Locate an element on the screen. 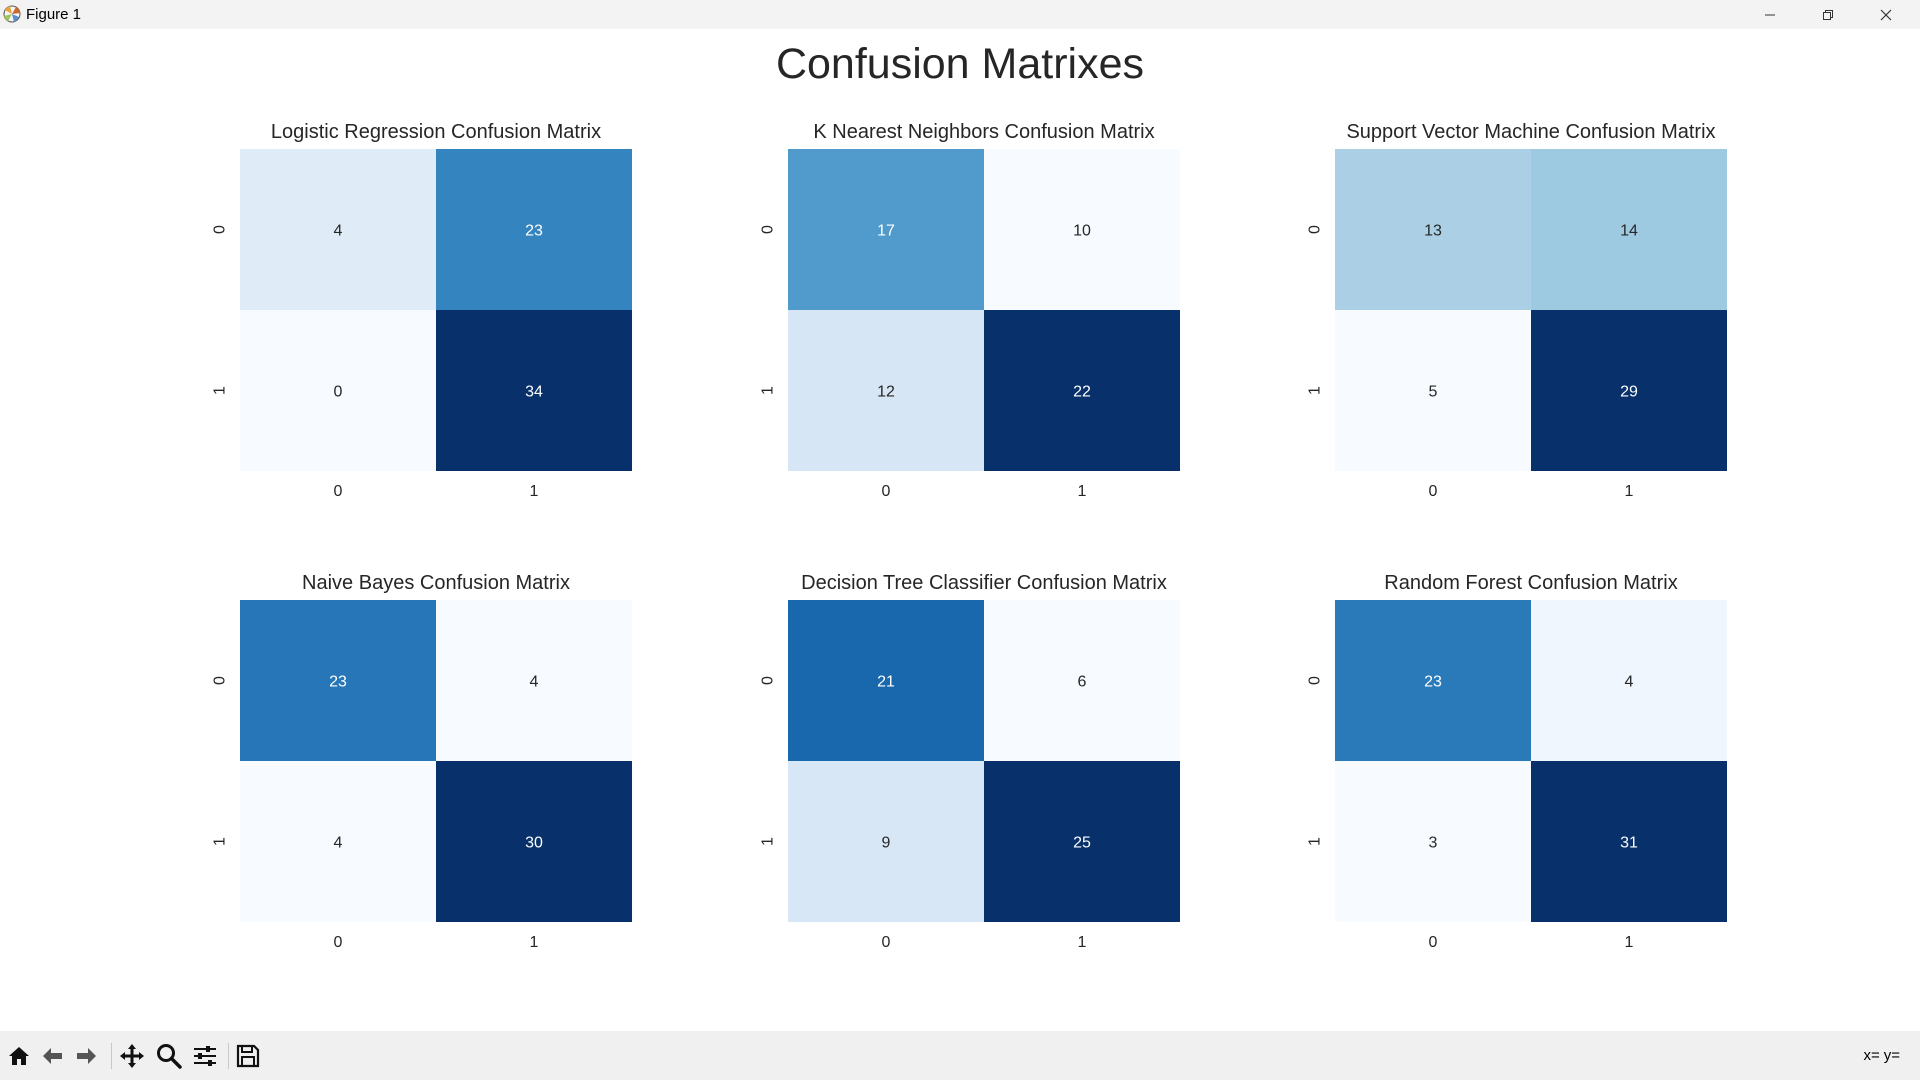 This screenshot has height=1080, width=1920. cell-value-label: 22 is located at coordinates (1082, 392).